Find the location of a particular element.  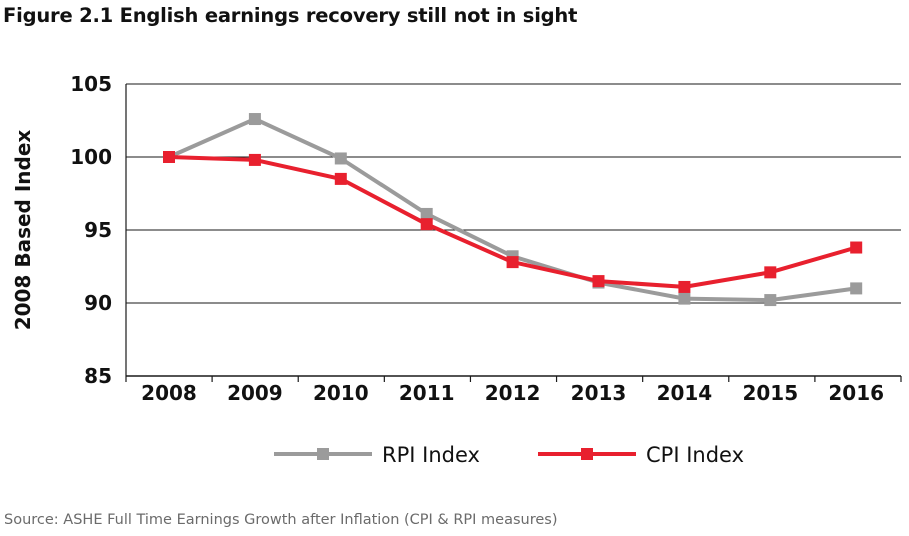

y-tick-label: 105 is located at coordinates (91, 84).